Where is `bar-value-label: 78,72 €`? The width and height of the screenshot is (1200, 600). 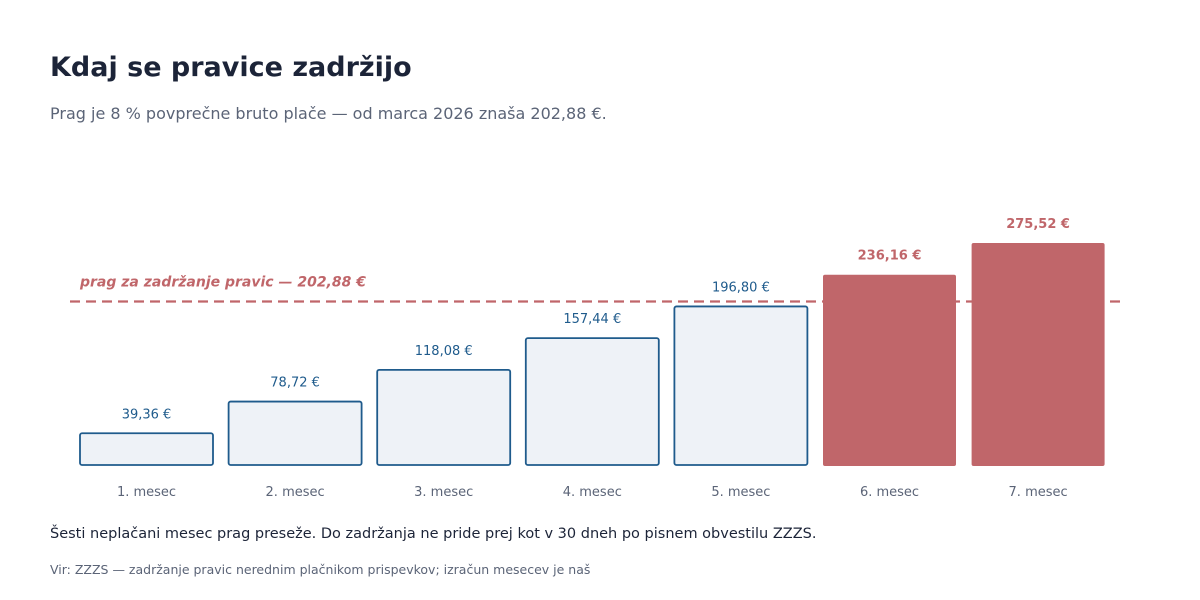 bar-value-label: 78,72 € is located at coordinates (295, 383).